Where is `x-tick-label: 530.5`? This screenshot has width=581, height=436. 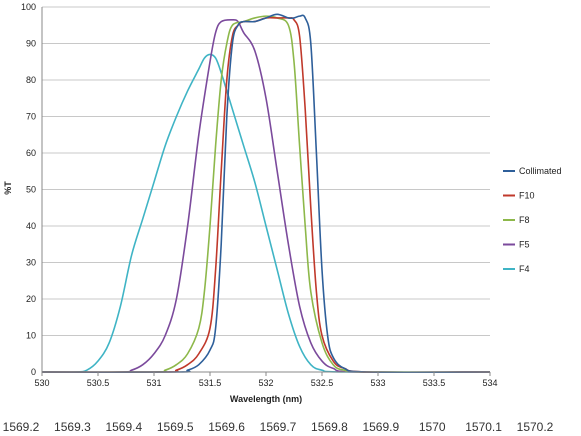
x-tick-label: 530.5 is located at coordinates (98, 383).